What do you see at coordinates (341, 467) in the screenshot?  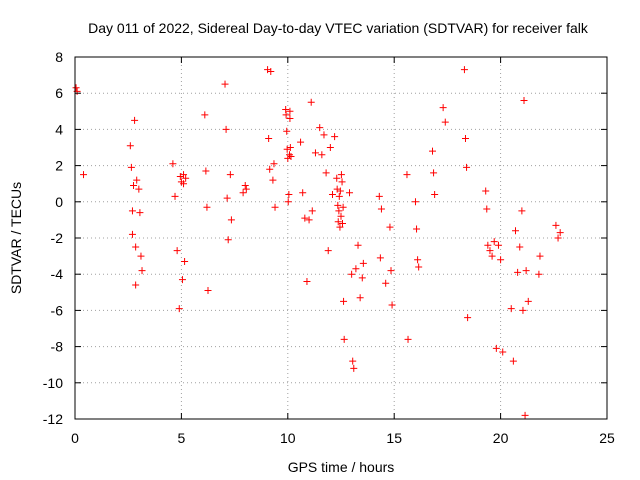 I see `x-axis-label: GPS time / hours` at bounding box center [341, 467].